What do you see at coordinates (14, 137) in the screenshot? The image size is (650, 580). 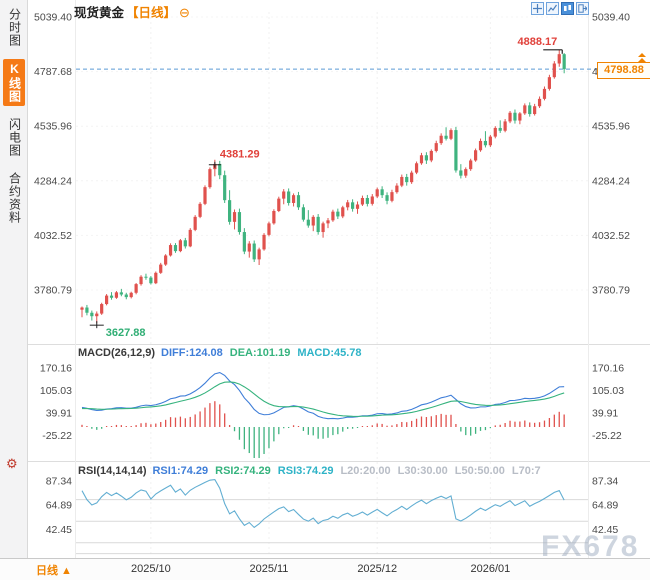 I see `sidebar-item-lightning-chart: 闪电图` at bounding box center [14, 137].